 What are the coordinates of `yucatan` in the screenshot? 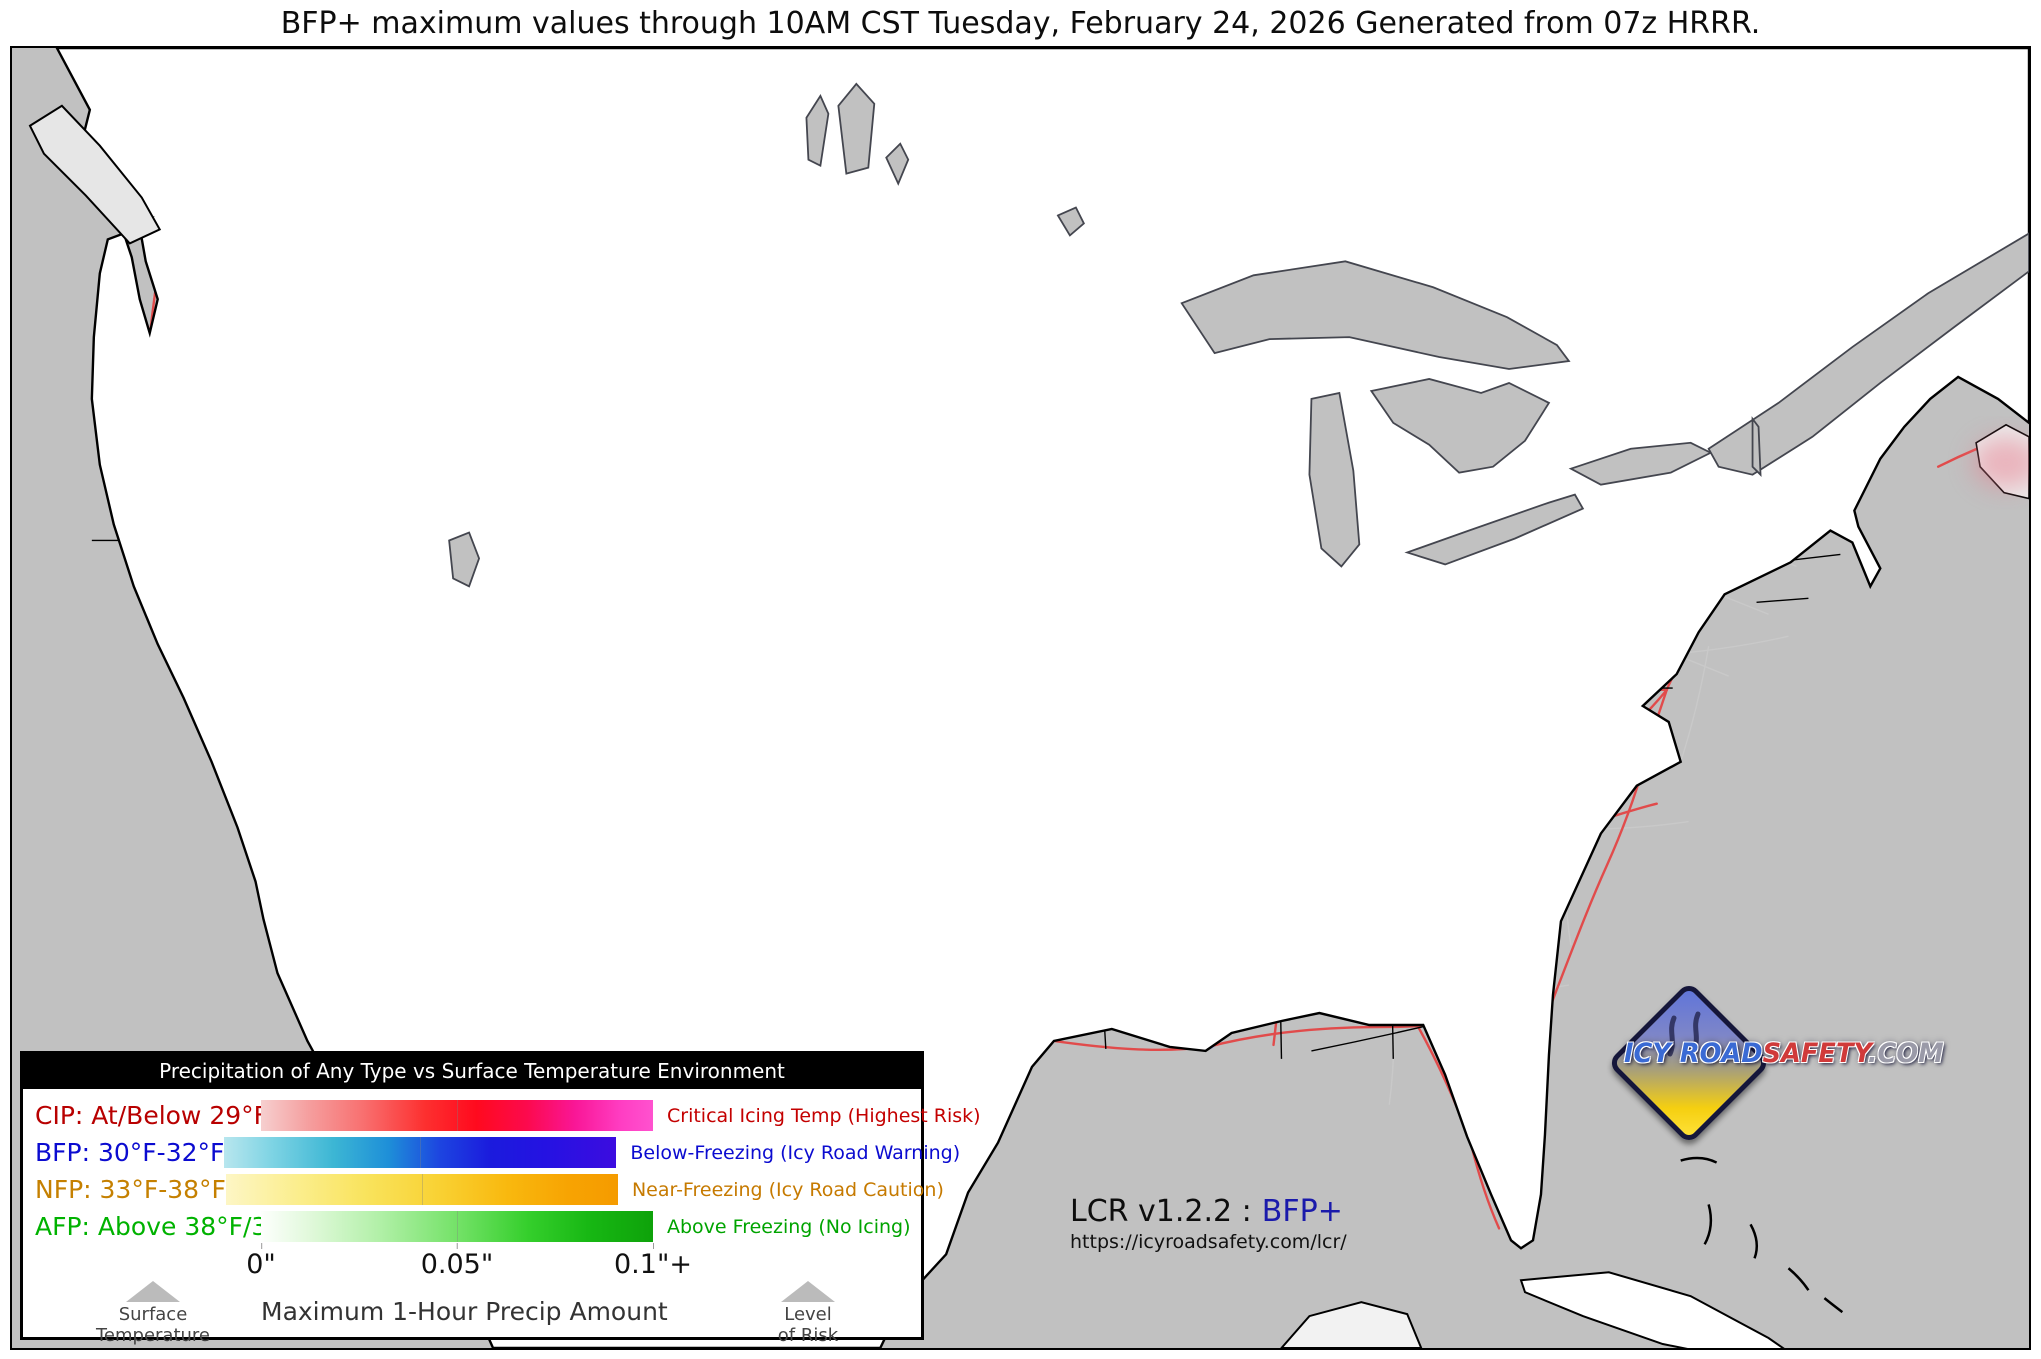 It's located at (1351, 1324).